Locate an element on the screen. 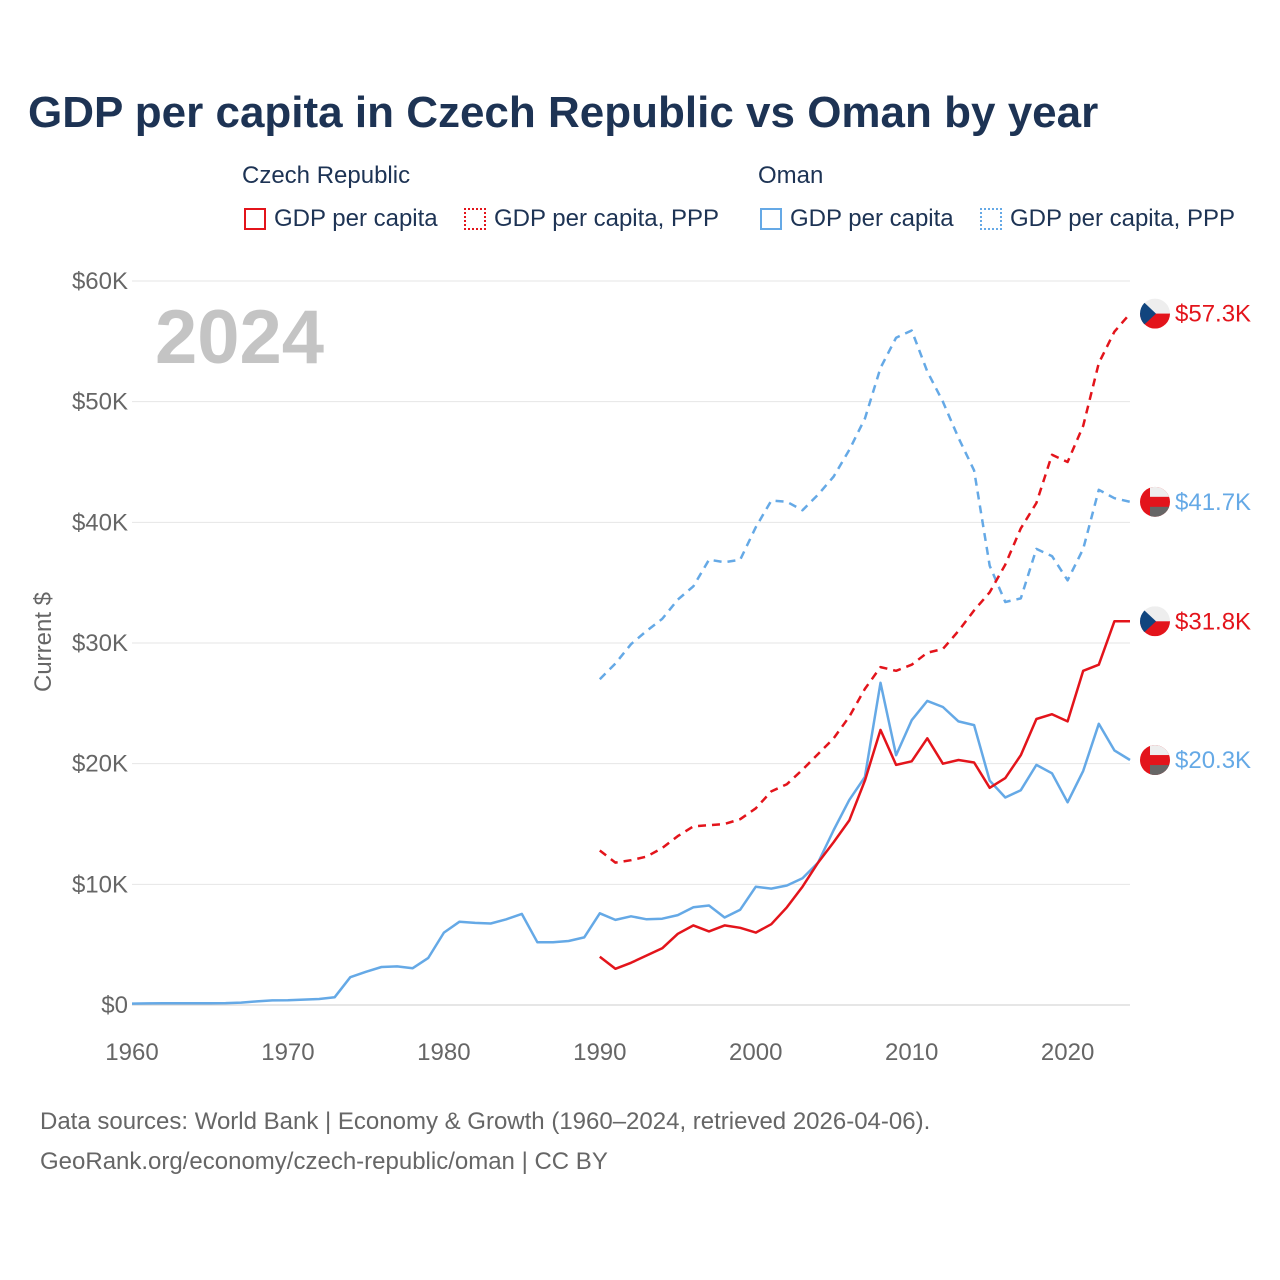 This screenshot has width=1280, height=1280. legend-label-oman-ppp: GDP per capita, PPP is located at coordinates (1122, 218).